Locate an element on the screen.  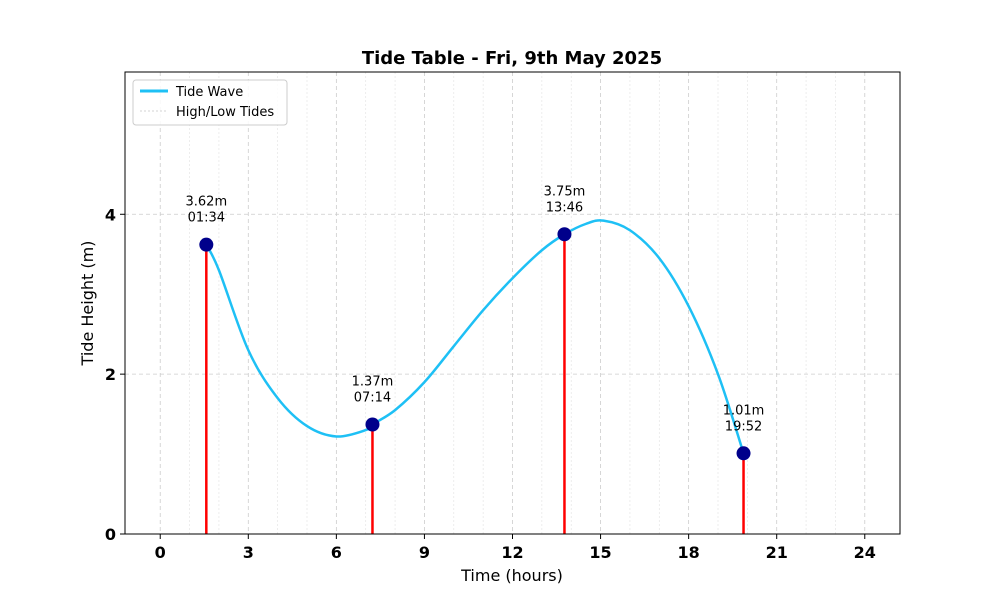
legend-box is located at coordinates (210, 102).